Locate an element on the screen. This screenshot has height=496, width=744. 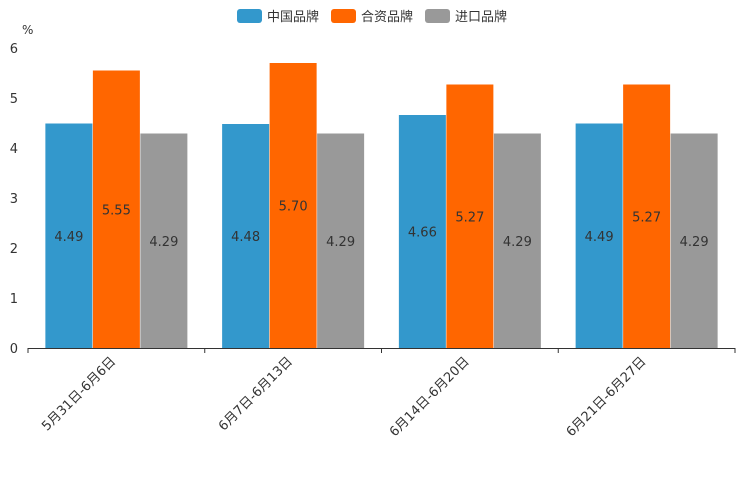
data-label: 5.55 is located at coordinates (116, 210).